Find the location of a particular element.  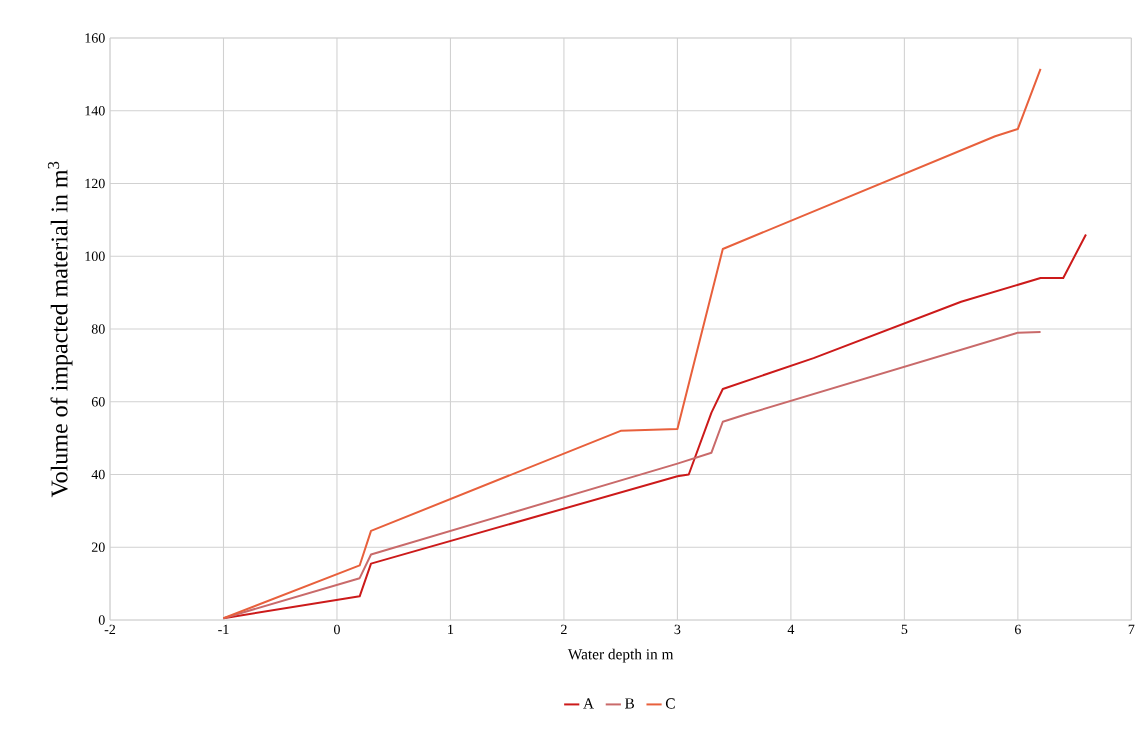

x-tick-label: 0 is located at coordinates (336, 629).